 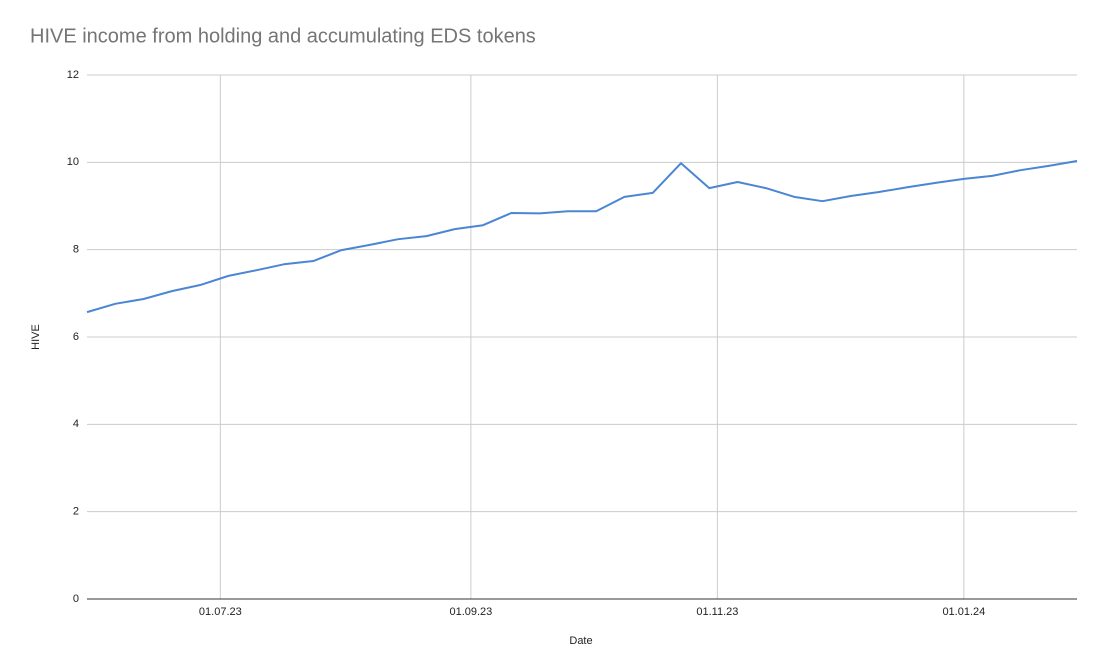 What do you see at coordinates (76, 599) in the screenshot?
I see `y-tick-label: 0` at bounding box center [76, 599].